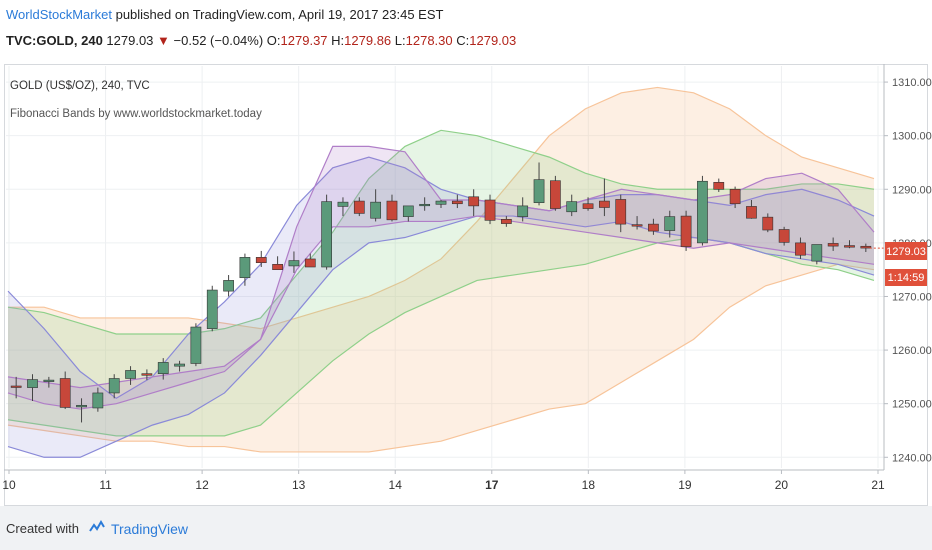 The width and height of the screenshot is (932, 550). I want to click on high-value: 1279.86, so click(368, 40).